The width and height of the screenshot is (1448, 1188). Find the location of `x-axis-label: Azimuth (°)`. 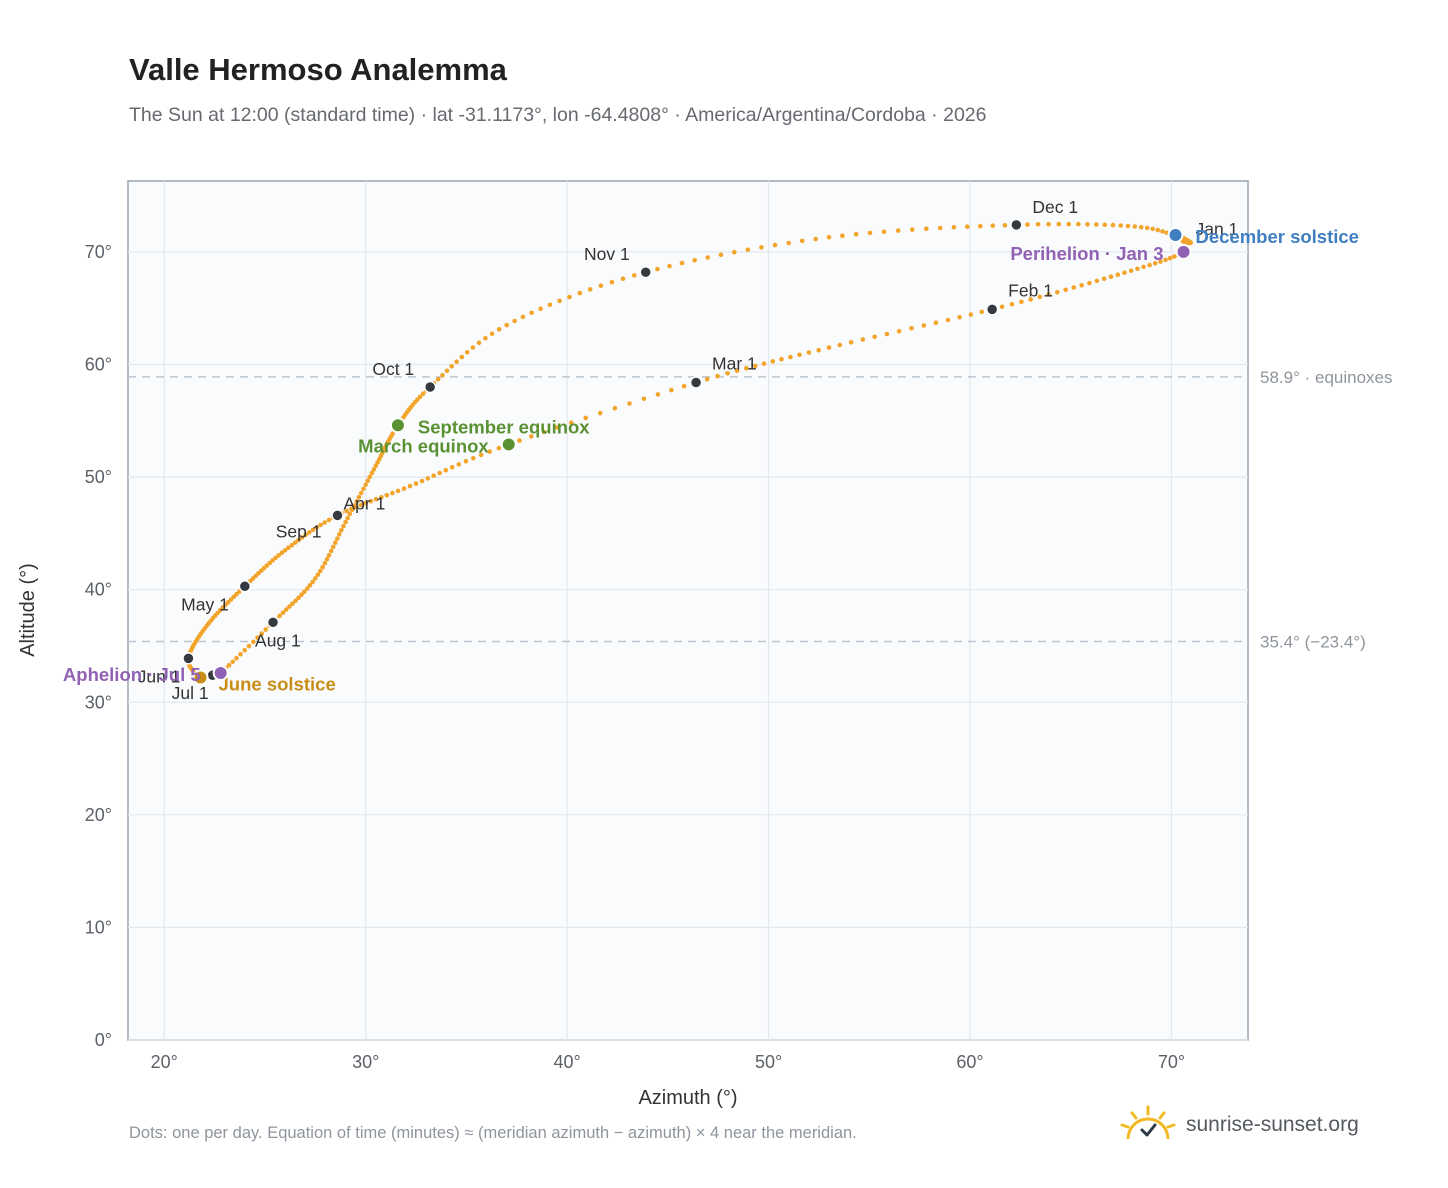

x-axis-label: Azimuth (°) is located at coordinates (687, 1098).